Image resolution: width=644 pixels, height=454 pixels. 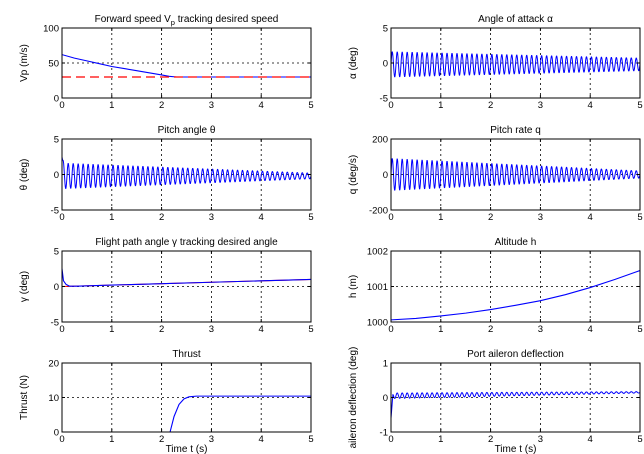 What do you see at coordinates (353, 63) in the screenshot?
I see `y-axis-label: α (deg)` at bounding box center [353, 63].